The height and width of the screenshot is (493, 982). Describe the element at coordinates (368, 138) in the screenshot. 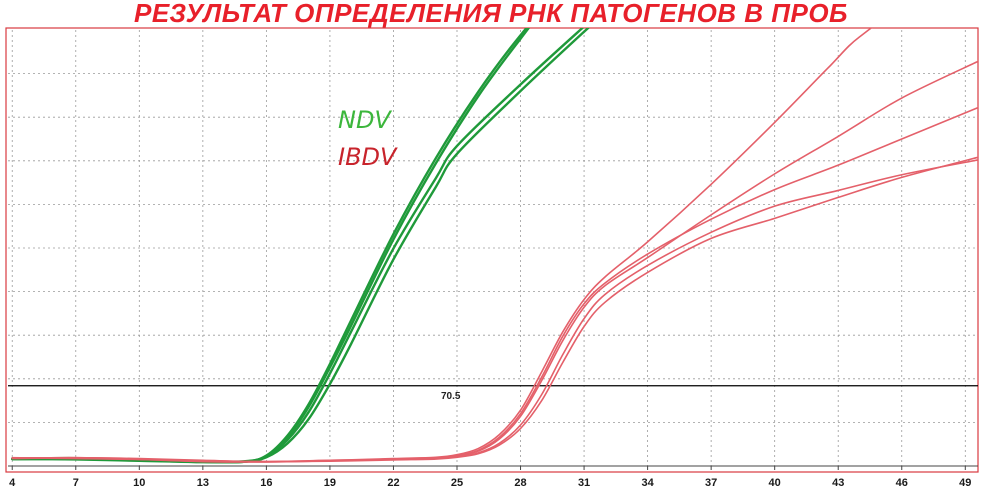

I see `legend: NDV IBDV` at that location.